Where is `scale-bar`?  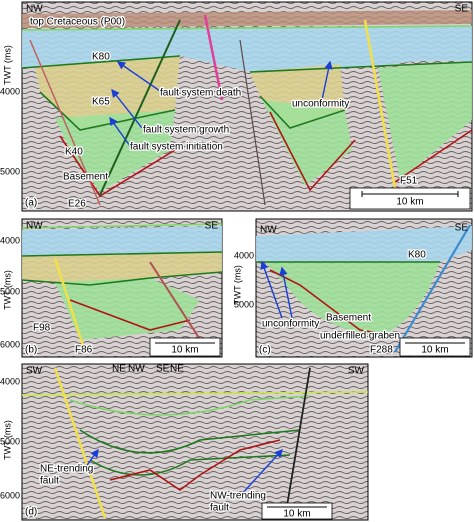 scale-bar is located at coordinates (410, 194).